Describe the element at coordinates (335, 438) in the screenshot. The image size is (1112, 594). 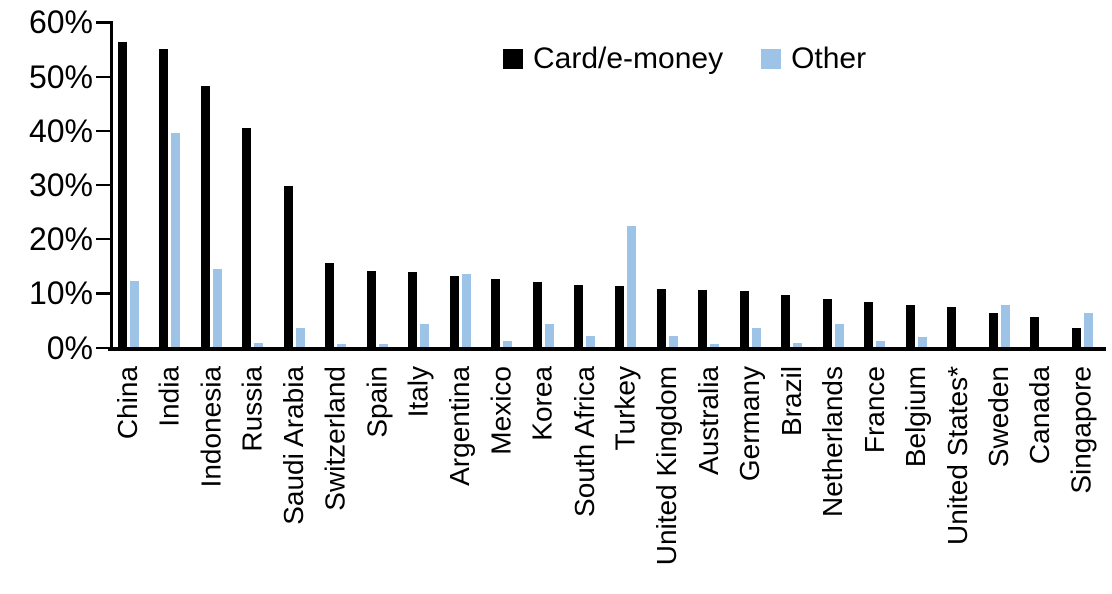
I see `x-axis-label: Switzerland` at that location.